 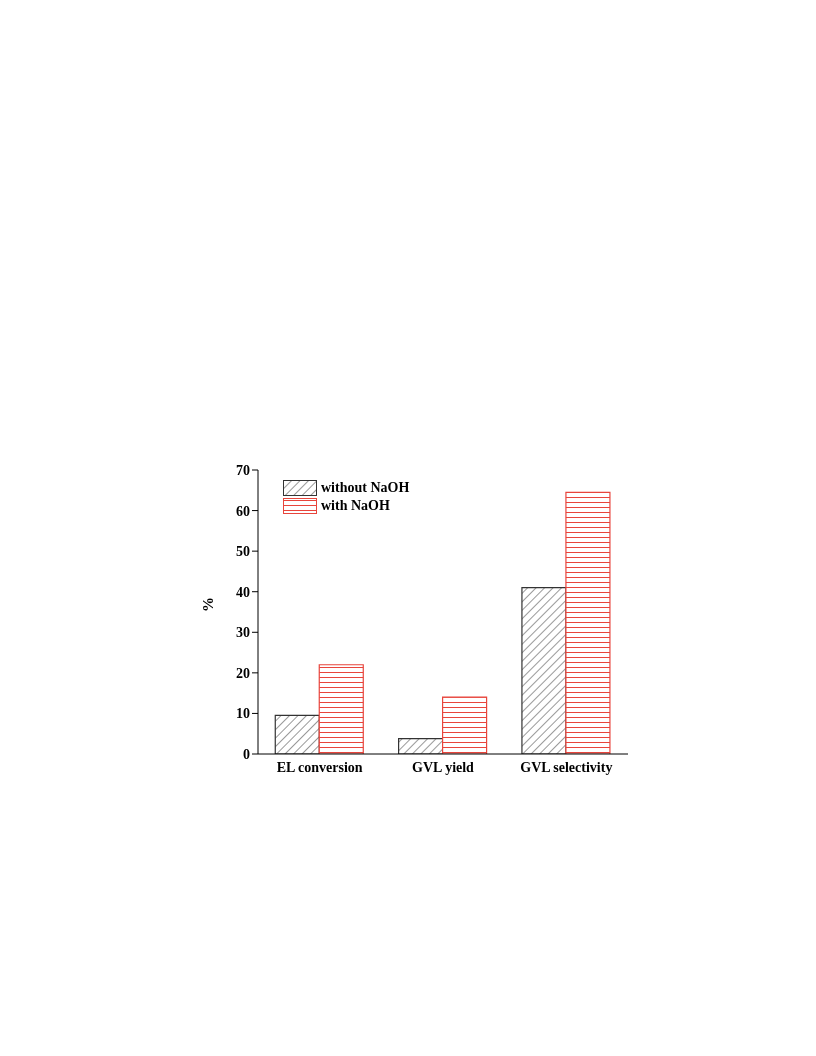 I want to click on y-tick-label: 30, so click(x=243, y=633).